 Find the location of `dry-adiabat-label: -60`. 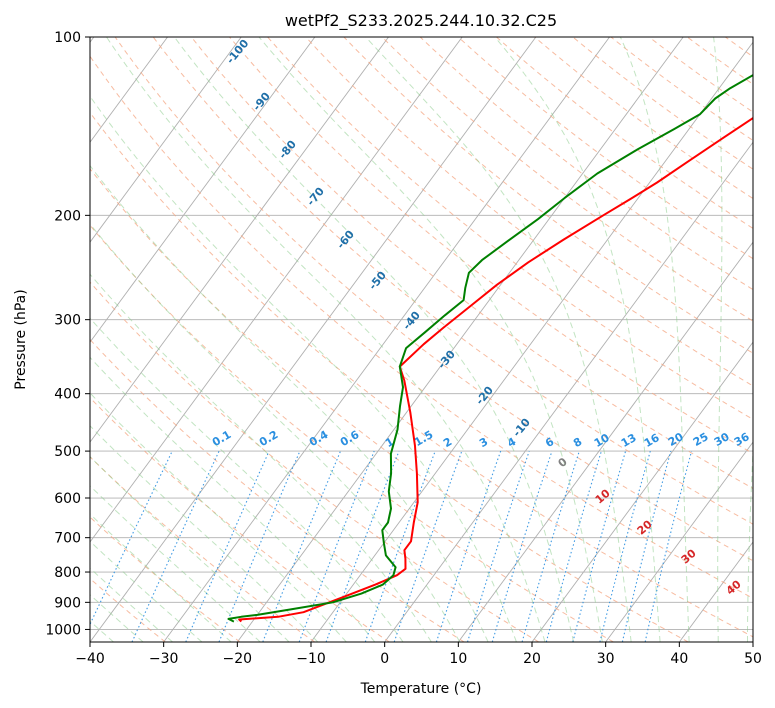

dry-adiabat-label: -60 is located at coordinates (345, 240).